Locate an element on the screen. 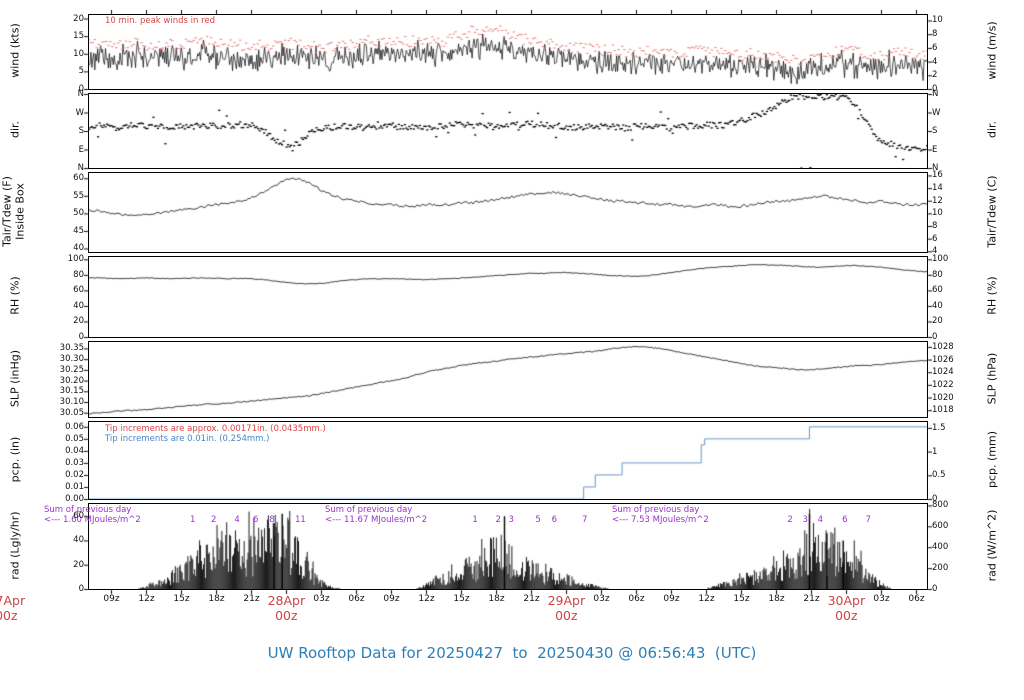 The image size is (1024, 700). y-tick-label-left: 30.35 is located at coordinates (71, 348).